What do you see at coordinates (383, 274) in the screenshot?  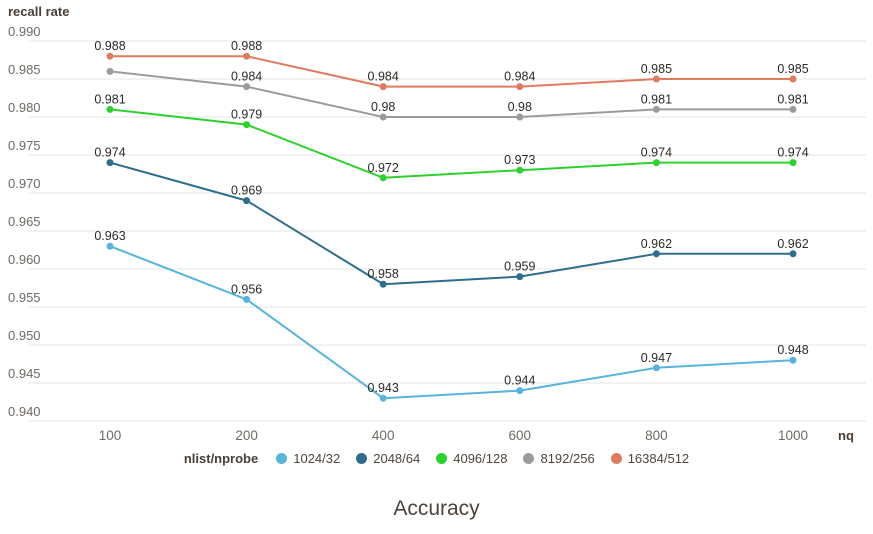 I see `data-label: 0.958` at bounding box center [383, 274].